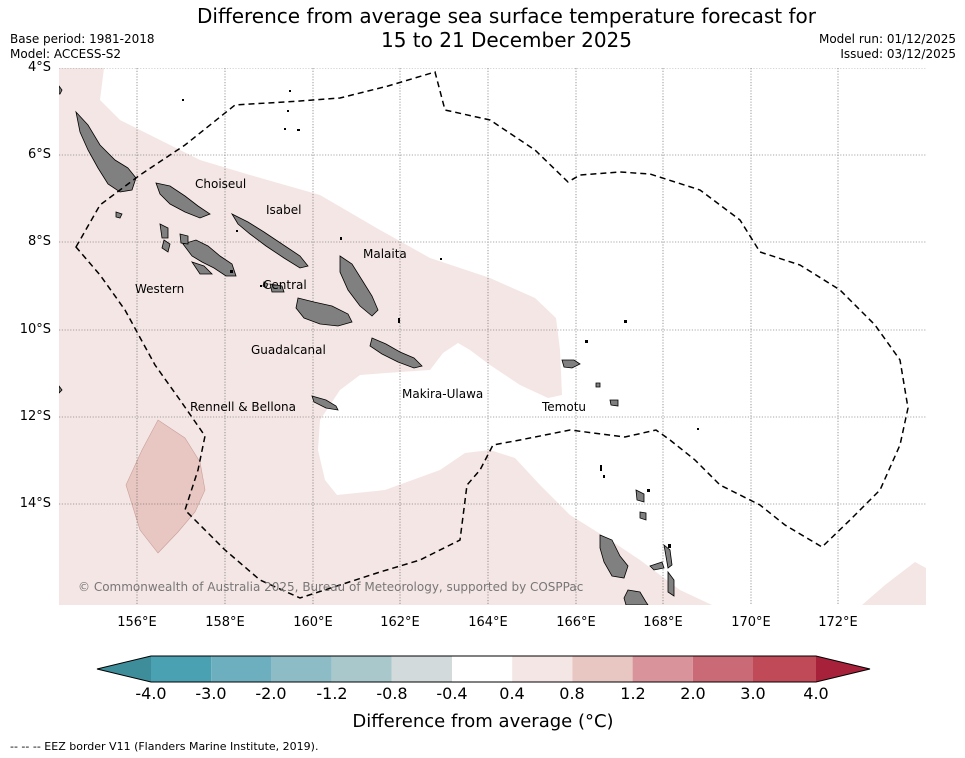 This screenshot has height=758, width=965. What do you see at coordinates (614, 403) in the screenshot?
I see `island-vanikoro` at bounding box center [614, 403].